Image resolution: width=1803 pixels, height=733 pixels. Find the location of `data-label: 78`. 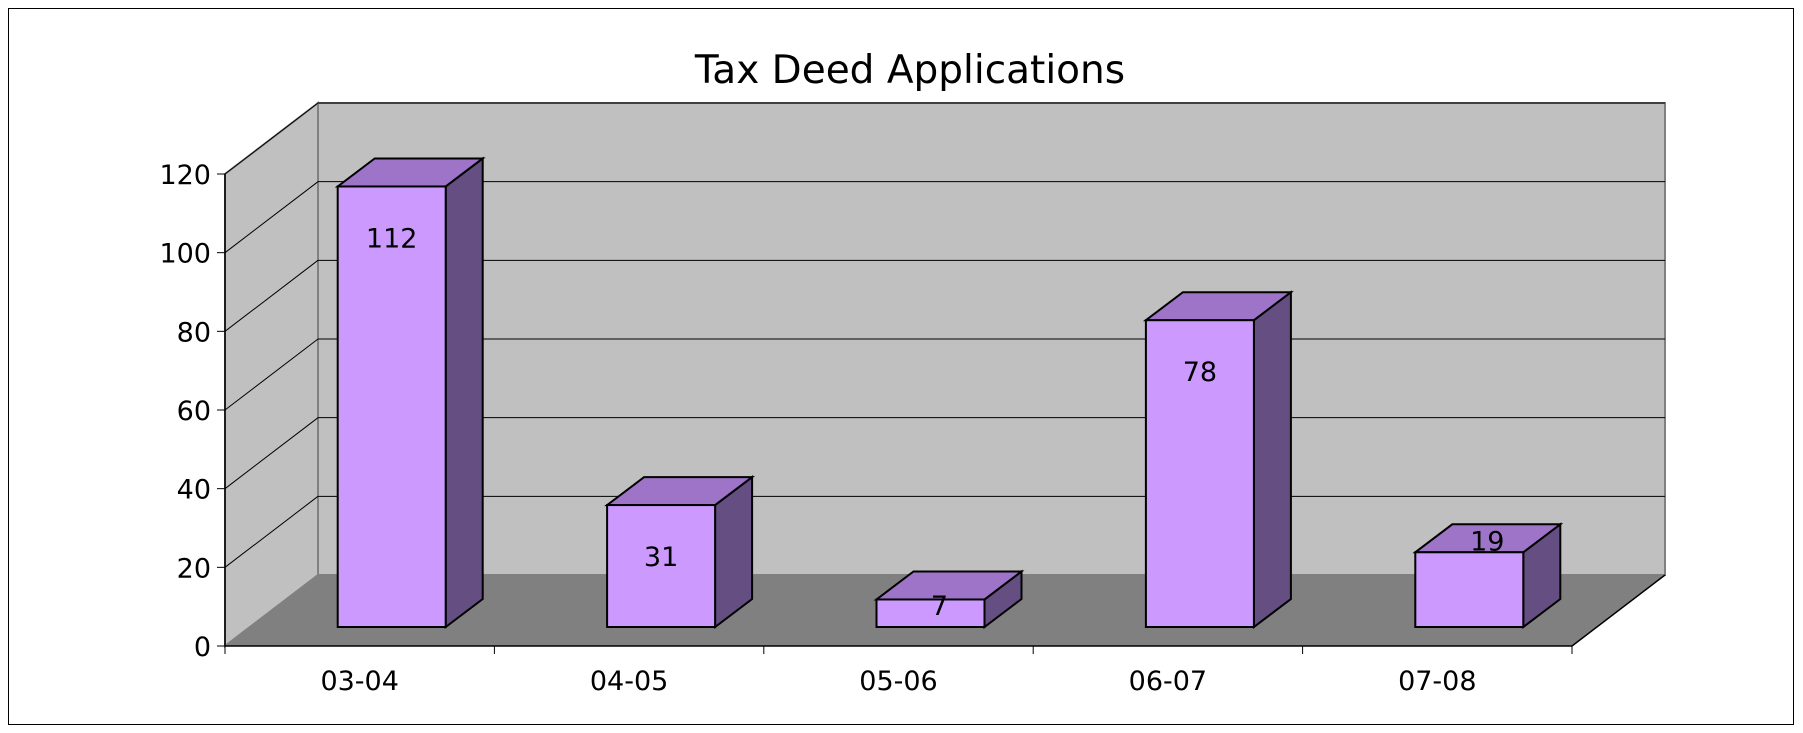

data-label: 78 is located at coordinates (1200, 372).